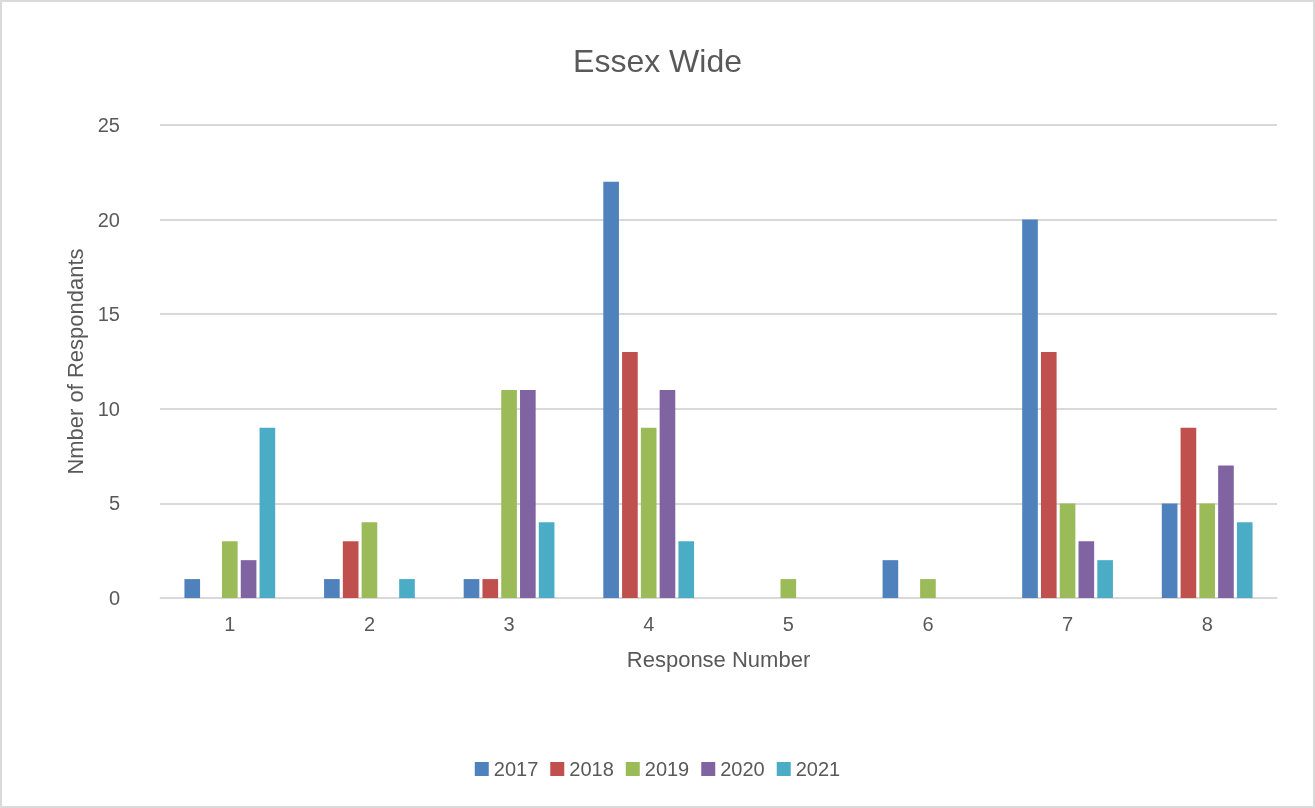  What do you see at coordinates (369, 624) in the screenshot?
I see `x-tick-label: 2` at bounding box center [369, 624].